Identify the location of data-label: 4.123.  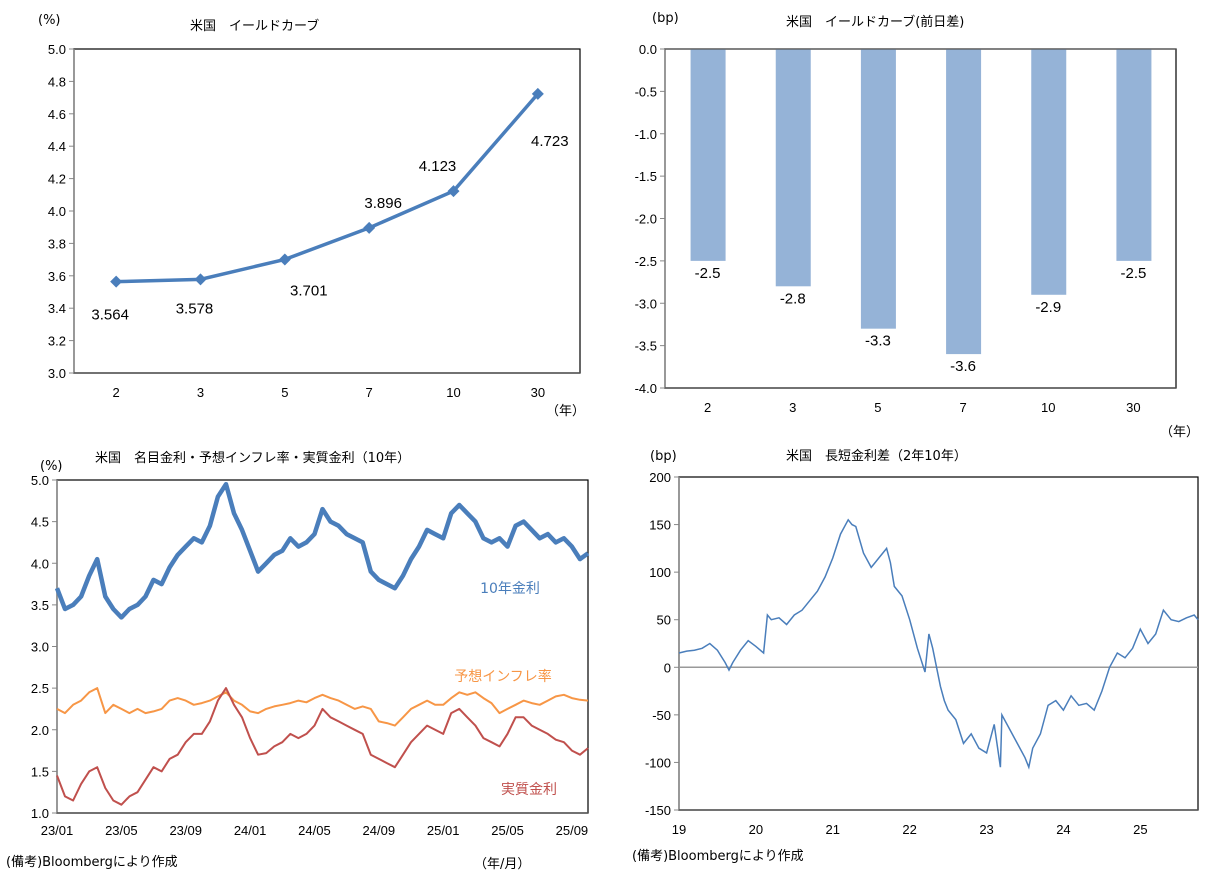
(438, 166).